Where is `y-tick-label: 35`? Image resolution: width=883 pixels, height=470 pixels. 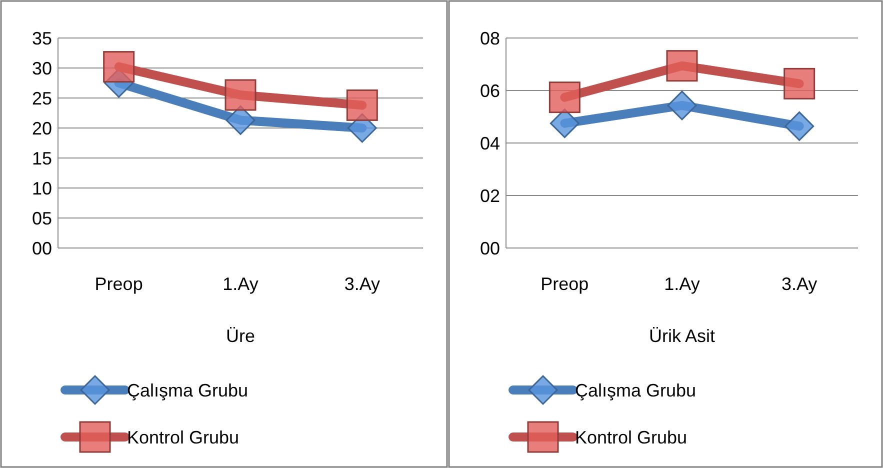 y-tick-label: 35 is located at coordinates (42, 38).